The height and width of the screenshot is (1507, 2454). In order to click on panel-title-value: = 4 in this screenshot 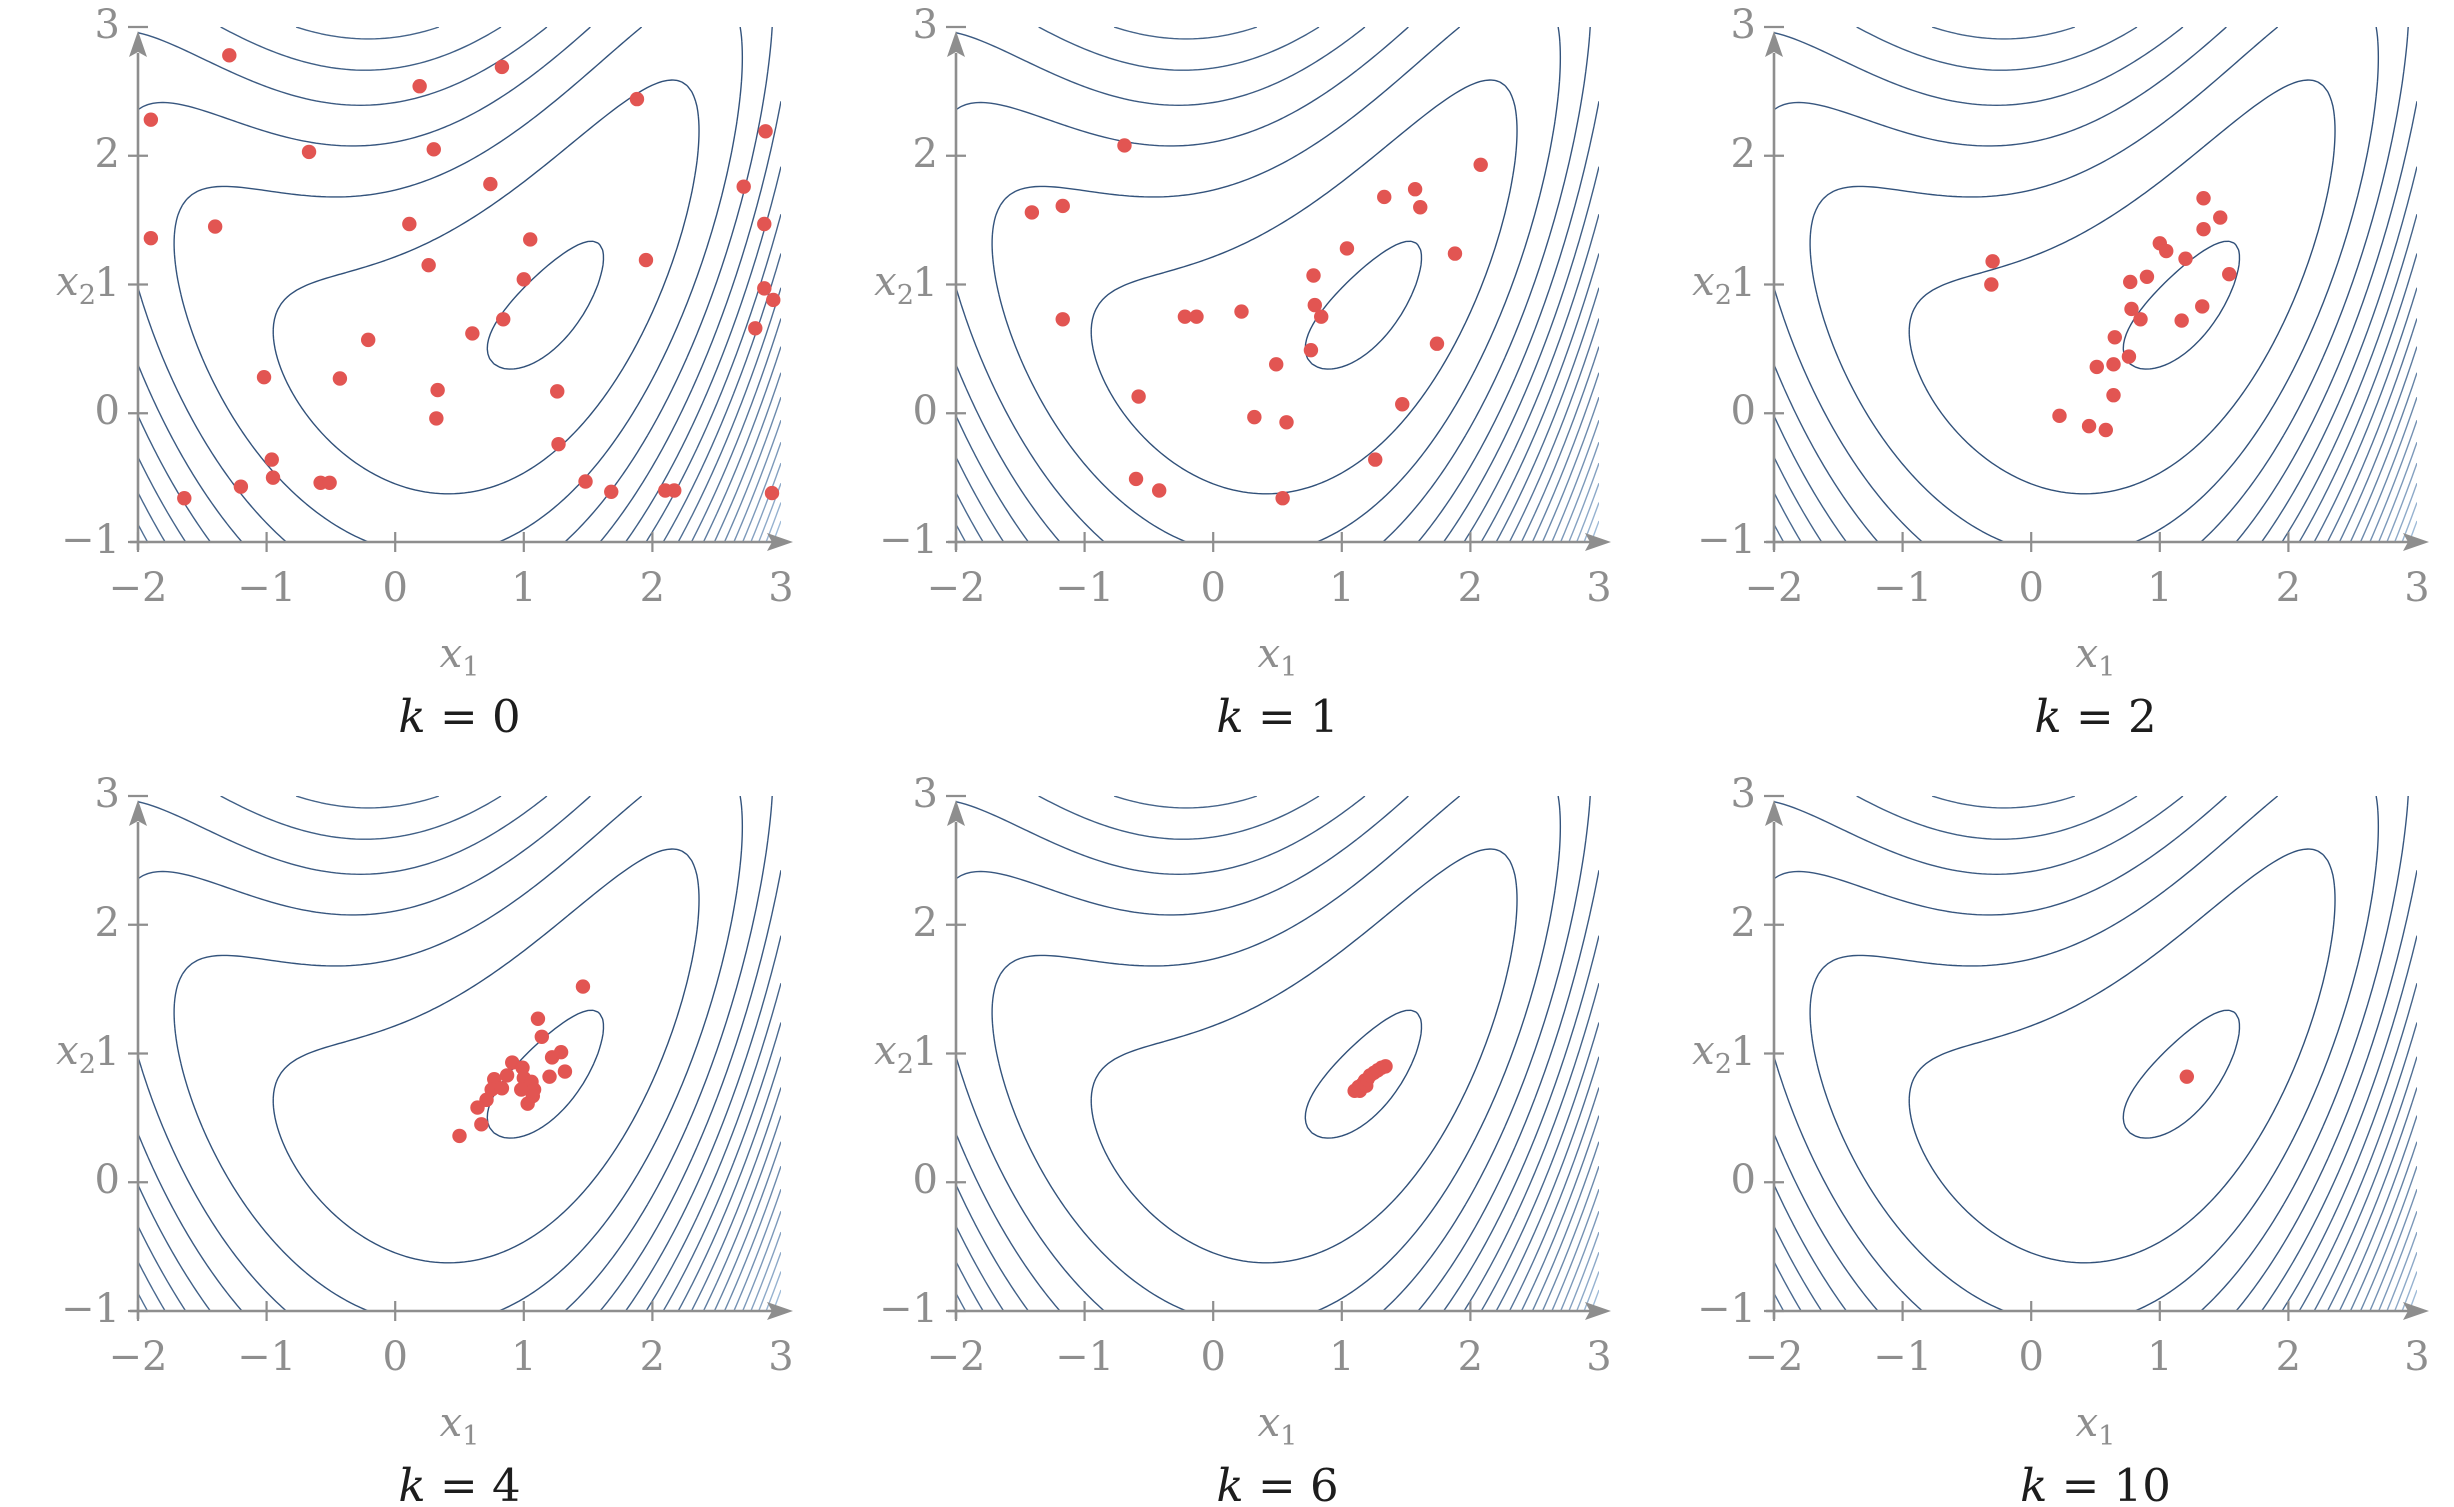, I will do `click(473, 1483)`.